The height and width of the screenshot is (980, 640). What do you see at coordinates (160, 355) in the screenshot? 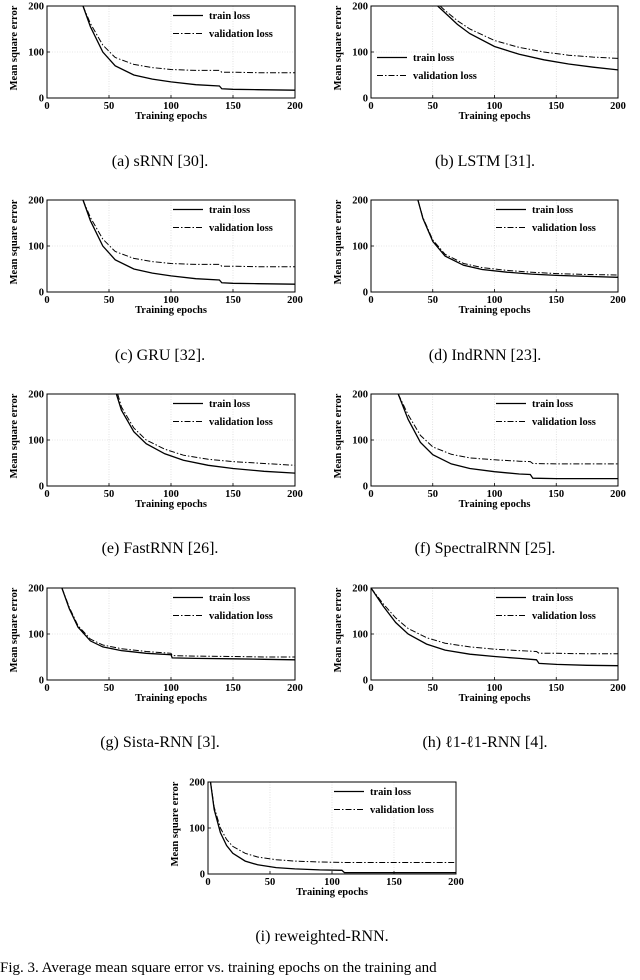
I see `subfigure-caption: (c) GRU [32].` at bounding box center [160, 355].